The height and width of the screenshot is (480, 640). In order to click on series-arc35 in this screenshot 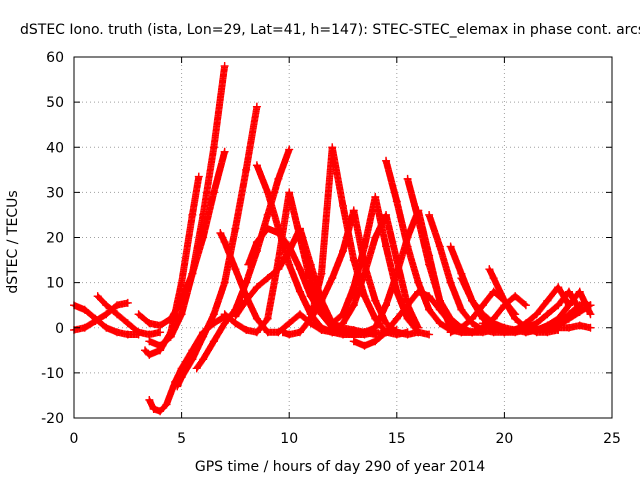, I will do `click(504, 328)`.